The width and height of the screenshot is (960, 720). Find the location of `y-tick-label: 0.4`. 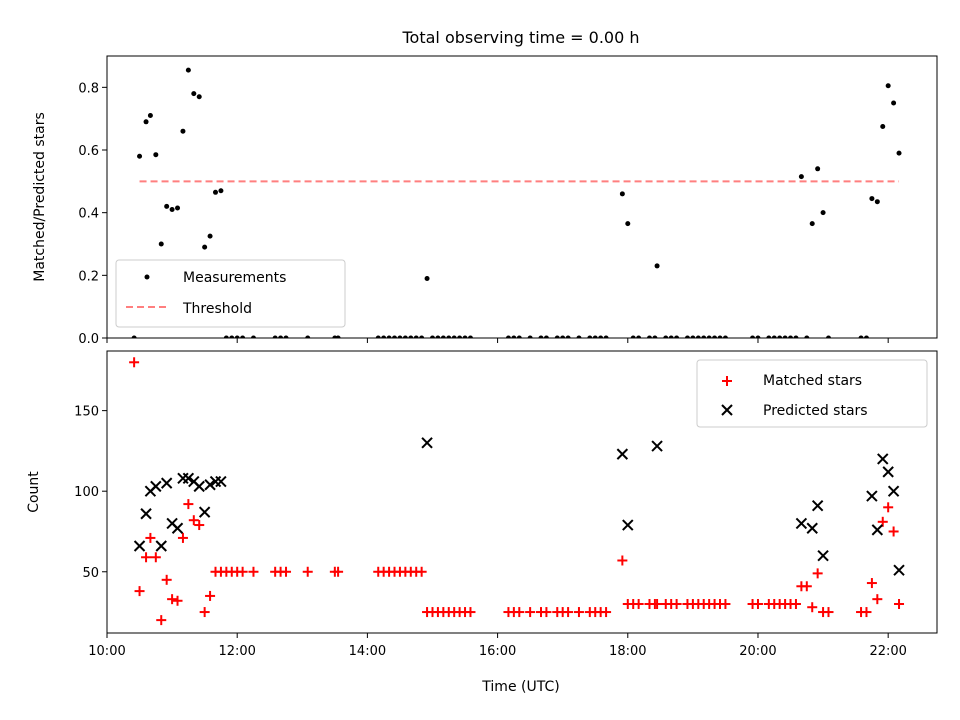

y-tick-label: 0.4 is located at coordinates (88, 214).